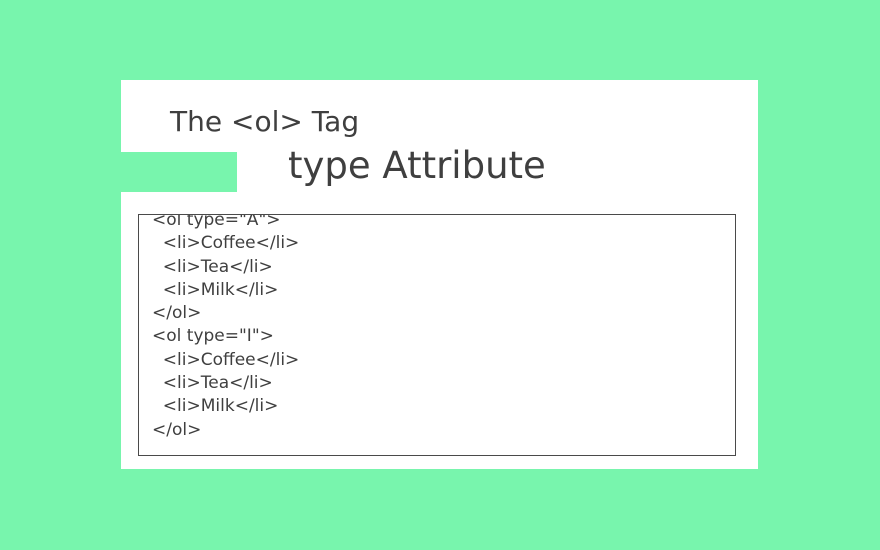 The height and width of the screenshot is (550, 880). Describe the element at coordinates (213, 336) in the screenshot. I see `code-line: <ol type="I">` at that location.